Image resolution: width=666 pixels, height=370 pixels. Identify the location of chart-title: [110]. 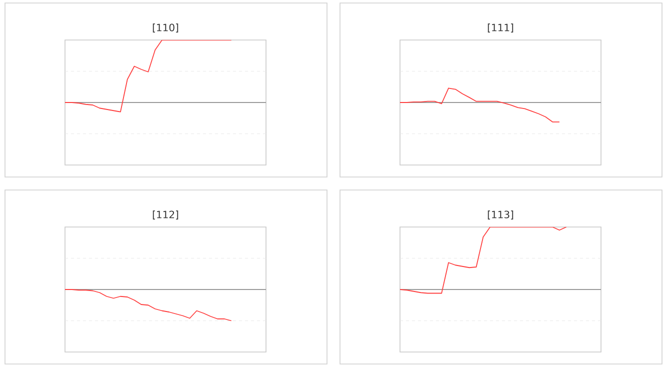
(165, 28).